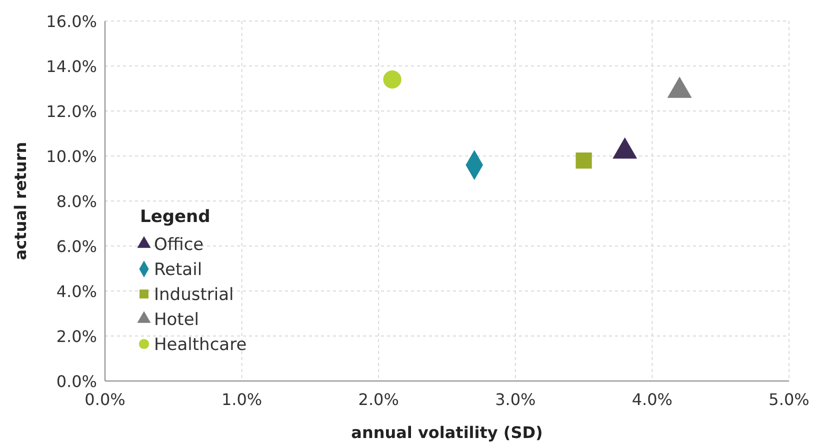 The width and height of the screenshot is (819, 444). What do you see at coordinates (76, 336) in the screenshot?
I see `y-tick-label: 2.0%` at bounding box center [76, 336].